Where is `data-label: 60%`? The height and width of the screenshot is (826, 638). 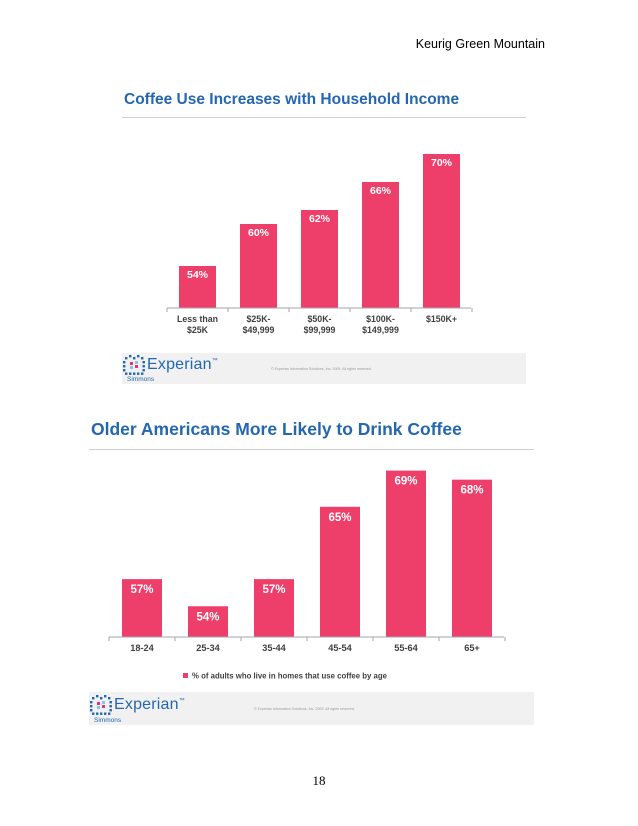
data-label: 60% is located at coordinates (259, 233).